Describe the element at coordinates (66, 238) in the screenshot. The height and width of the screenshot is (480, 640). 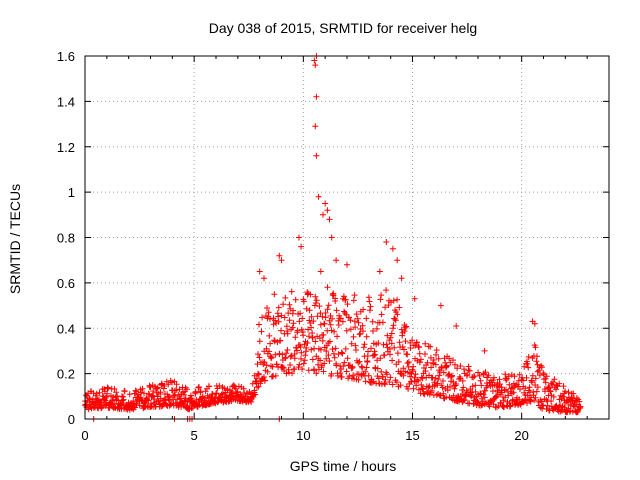
I see `y-tick-label: 0.8` at that location.